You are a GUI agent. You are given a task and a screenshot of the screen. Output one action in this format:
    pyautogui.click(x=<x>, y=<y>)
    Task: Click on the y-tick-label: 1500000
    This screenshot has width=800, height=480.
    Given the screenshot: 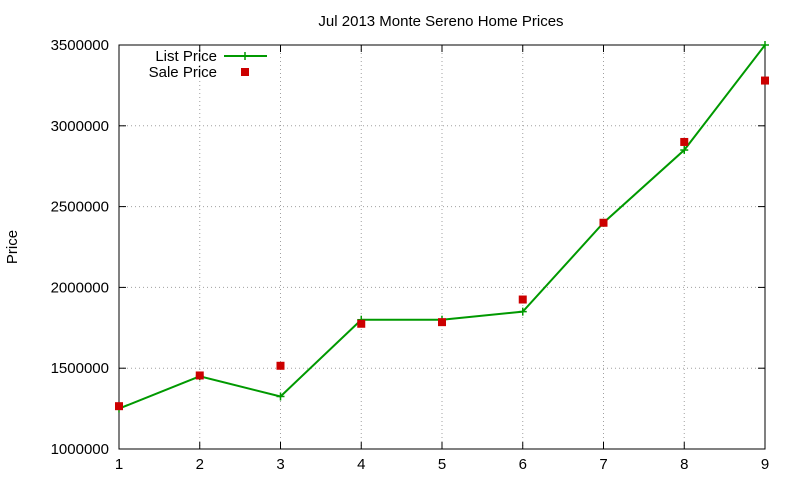 What is the action you would take?
    pyautogui.click(x=80, y=368)
    